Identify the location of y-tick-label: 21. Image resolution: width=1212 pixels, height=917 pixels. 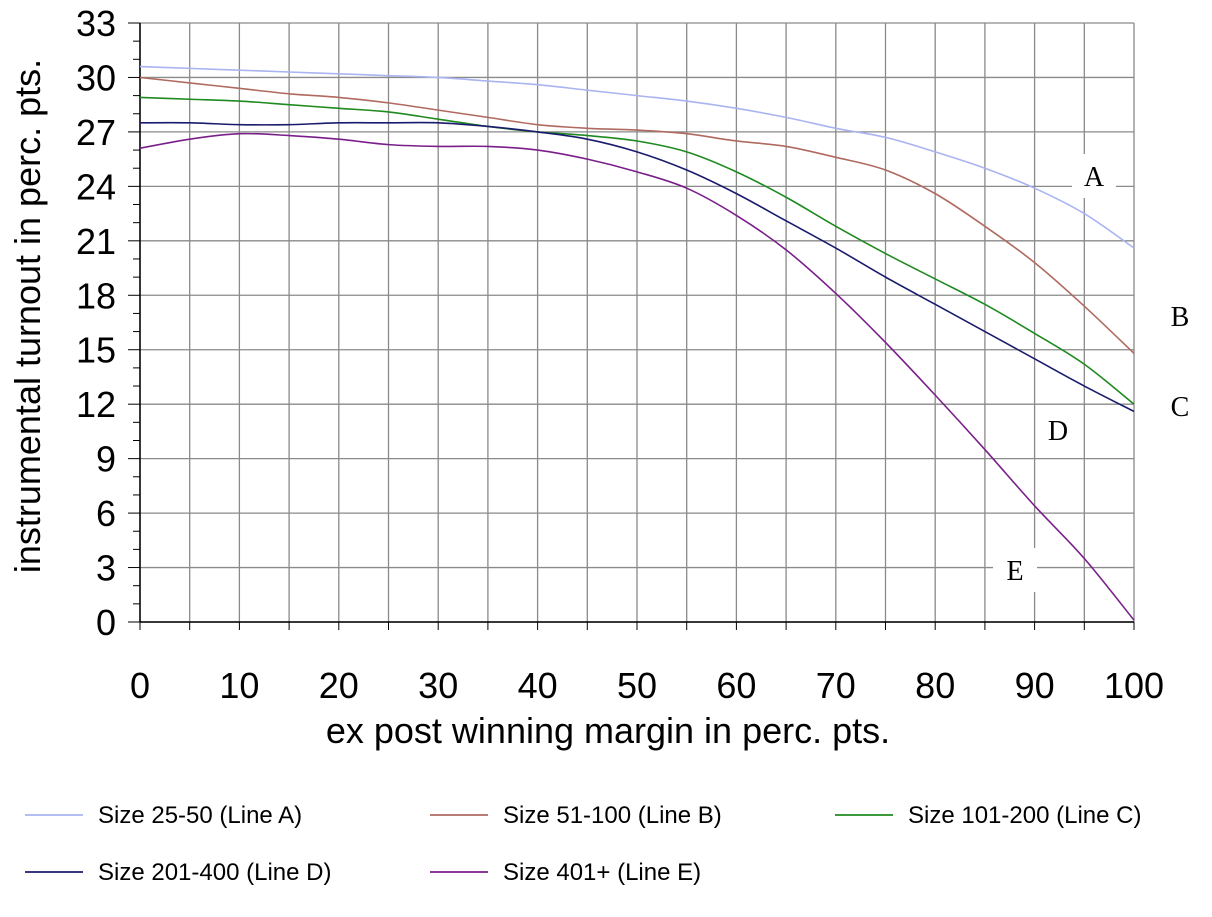
(96, 241).